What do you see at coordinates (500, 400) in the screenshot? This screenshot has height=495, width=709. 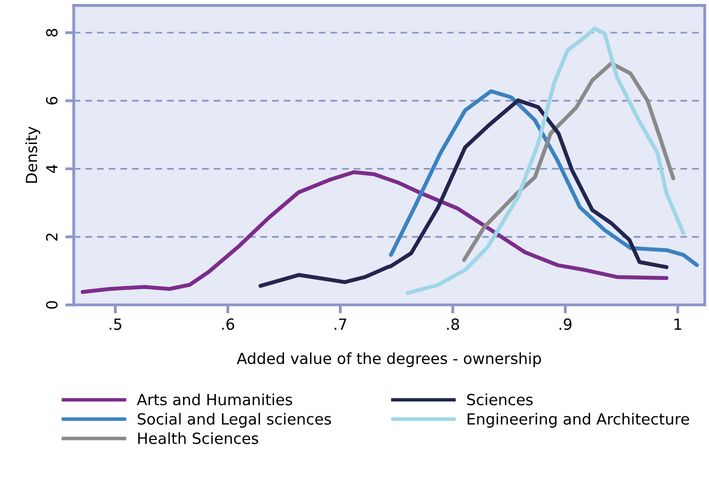 I see `legend-label: Sciences` at bounding box center [500, 400].